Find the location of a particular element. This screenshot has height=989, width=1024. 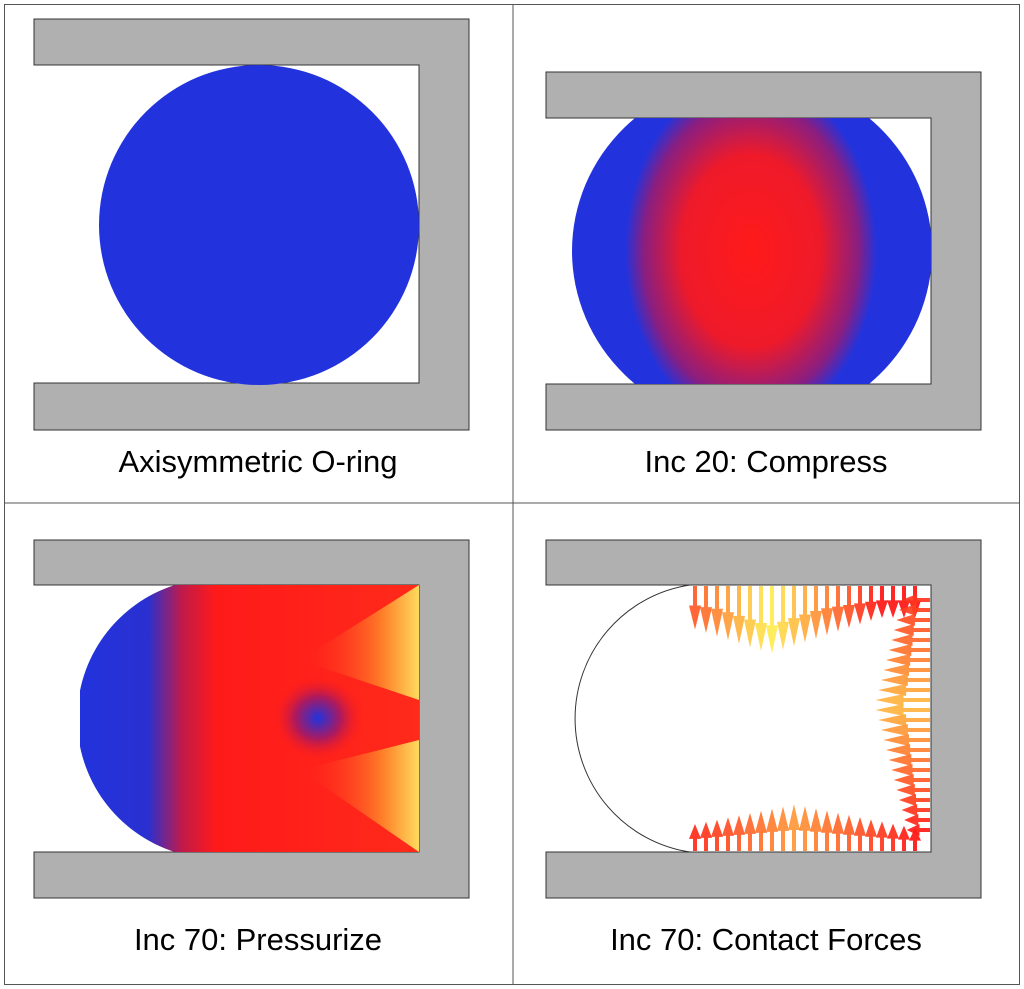

caption-panel-2: Inc 20: Compress is located at coordinates (766, 461).